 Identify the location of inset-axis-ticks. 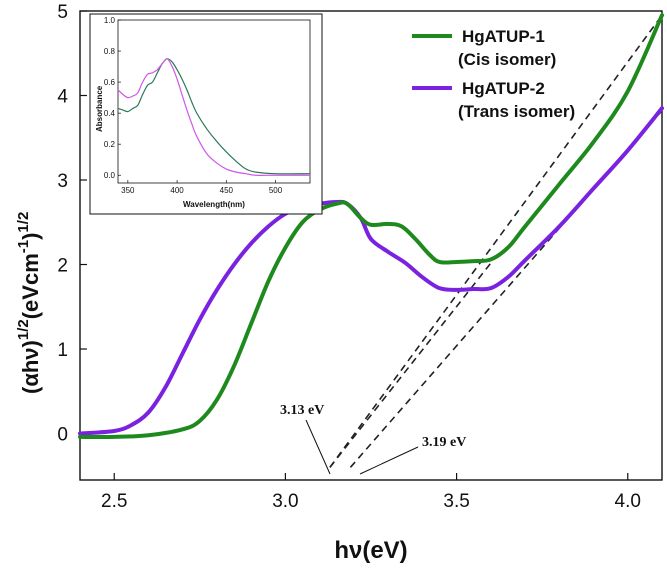
(197, 101).